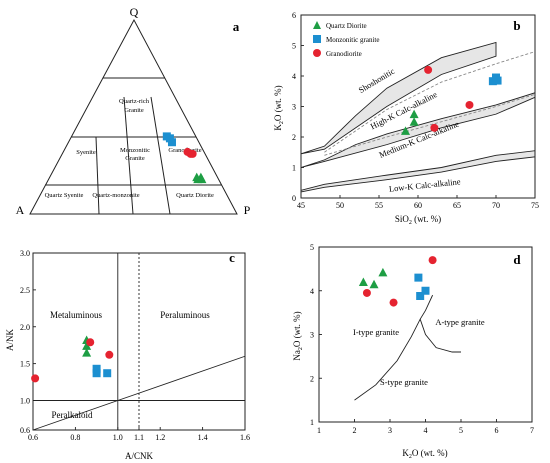 Image resolution: width=550 pixels, height=463 pixels. I want to click on panel-c-x-axis-label: A/CNK, so click(139, 456).